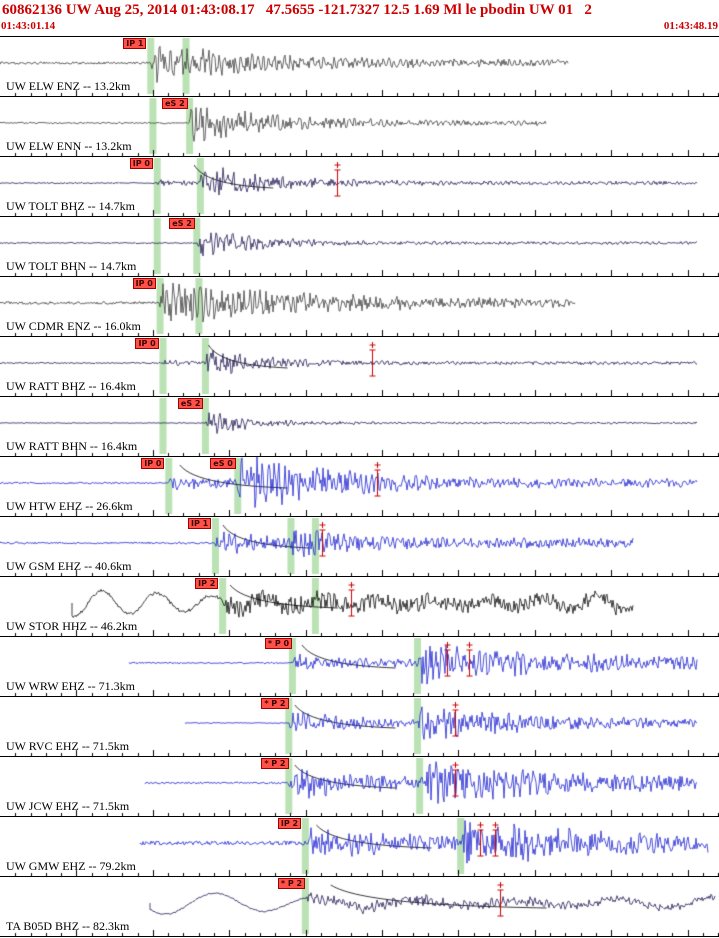  Describe the element at coordinates (69, 566) in the screenshot. I see `trace-label: UW GSM EHZ -- 40.6km` at that location.